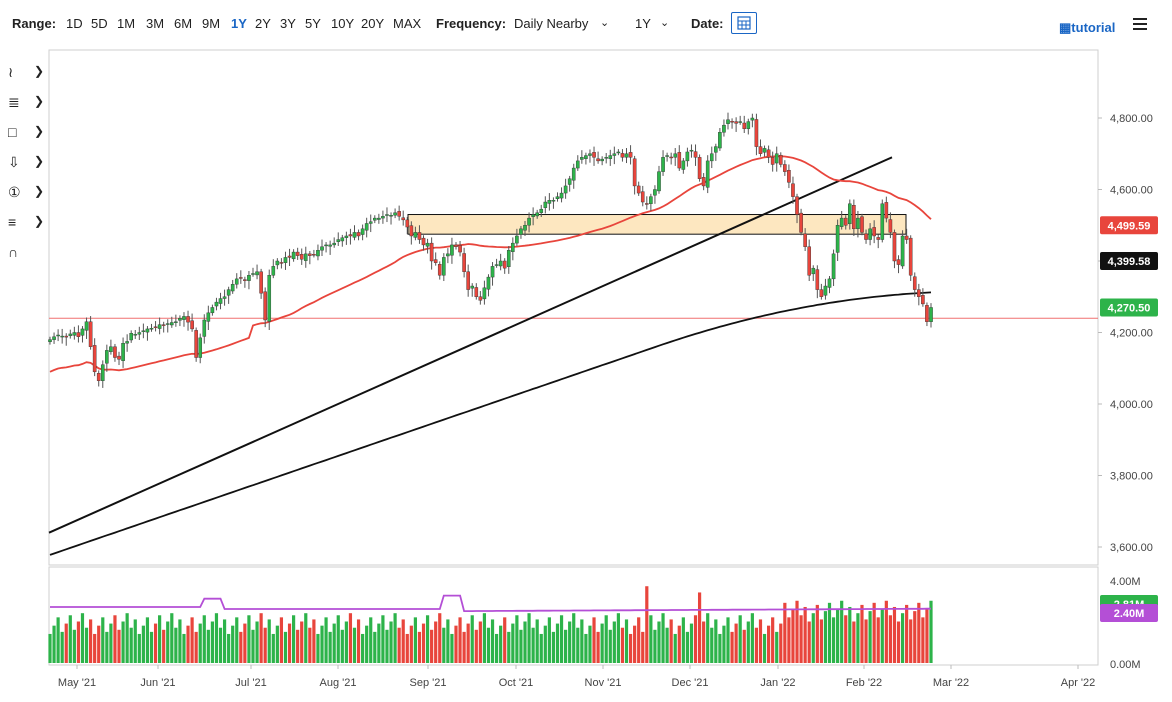 The width and height of the screenshot is (1172, 702). I want to click on ma50-price-label-bg, so click(1129, 225).